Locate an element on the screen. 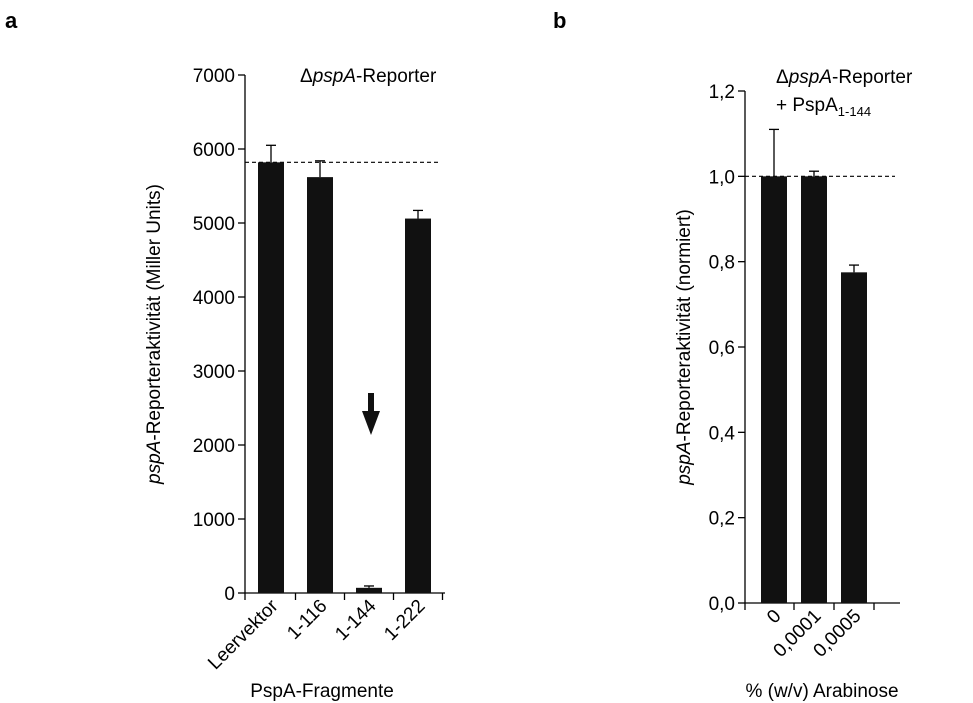 This screenshot has width=973, height=703. x-tick-label: 1-222 is located at coordinates (404, 620).